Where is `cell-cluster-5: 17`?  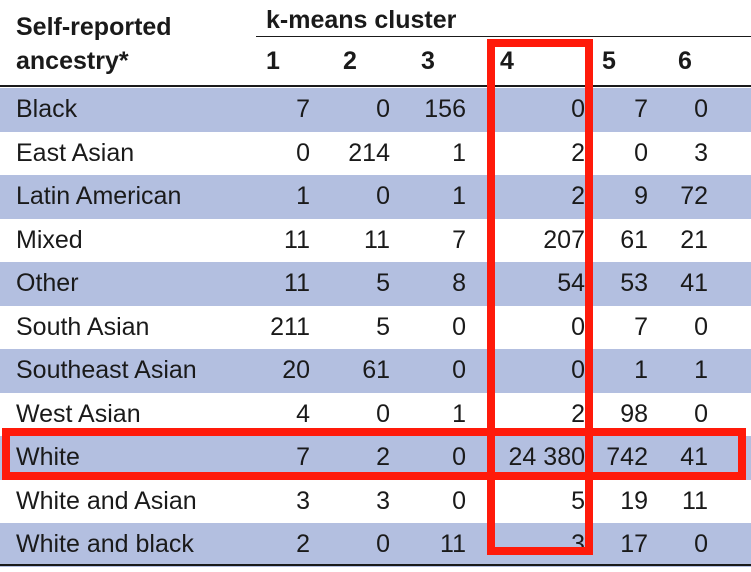
cell-cluster-5: 17 is located at coordinates (634, 544).